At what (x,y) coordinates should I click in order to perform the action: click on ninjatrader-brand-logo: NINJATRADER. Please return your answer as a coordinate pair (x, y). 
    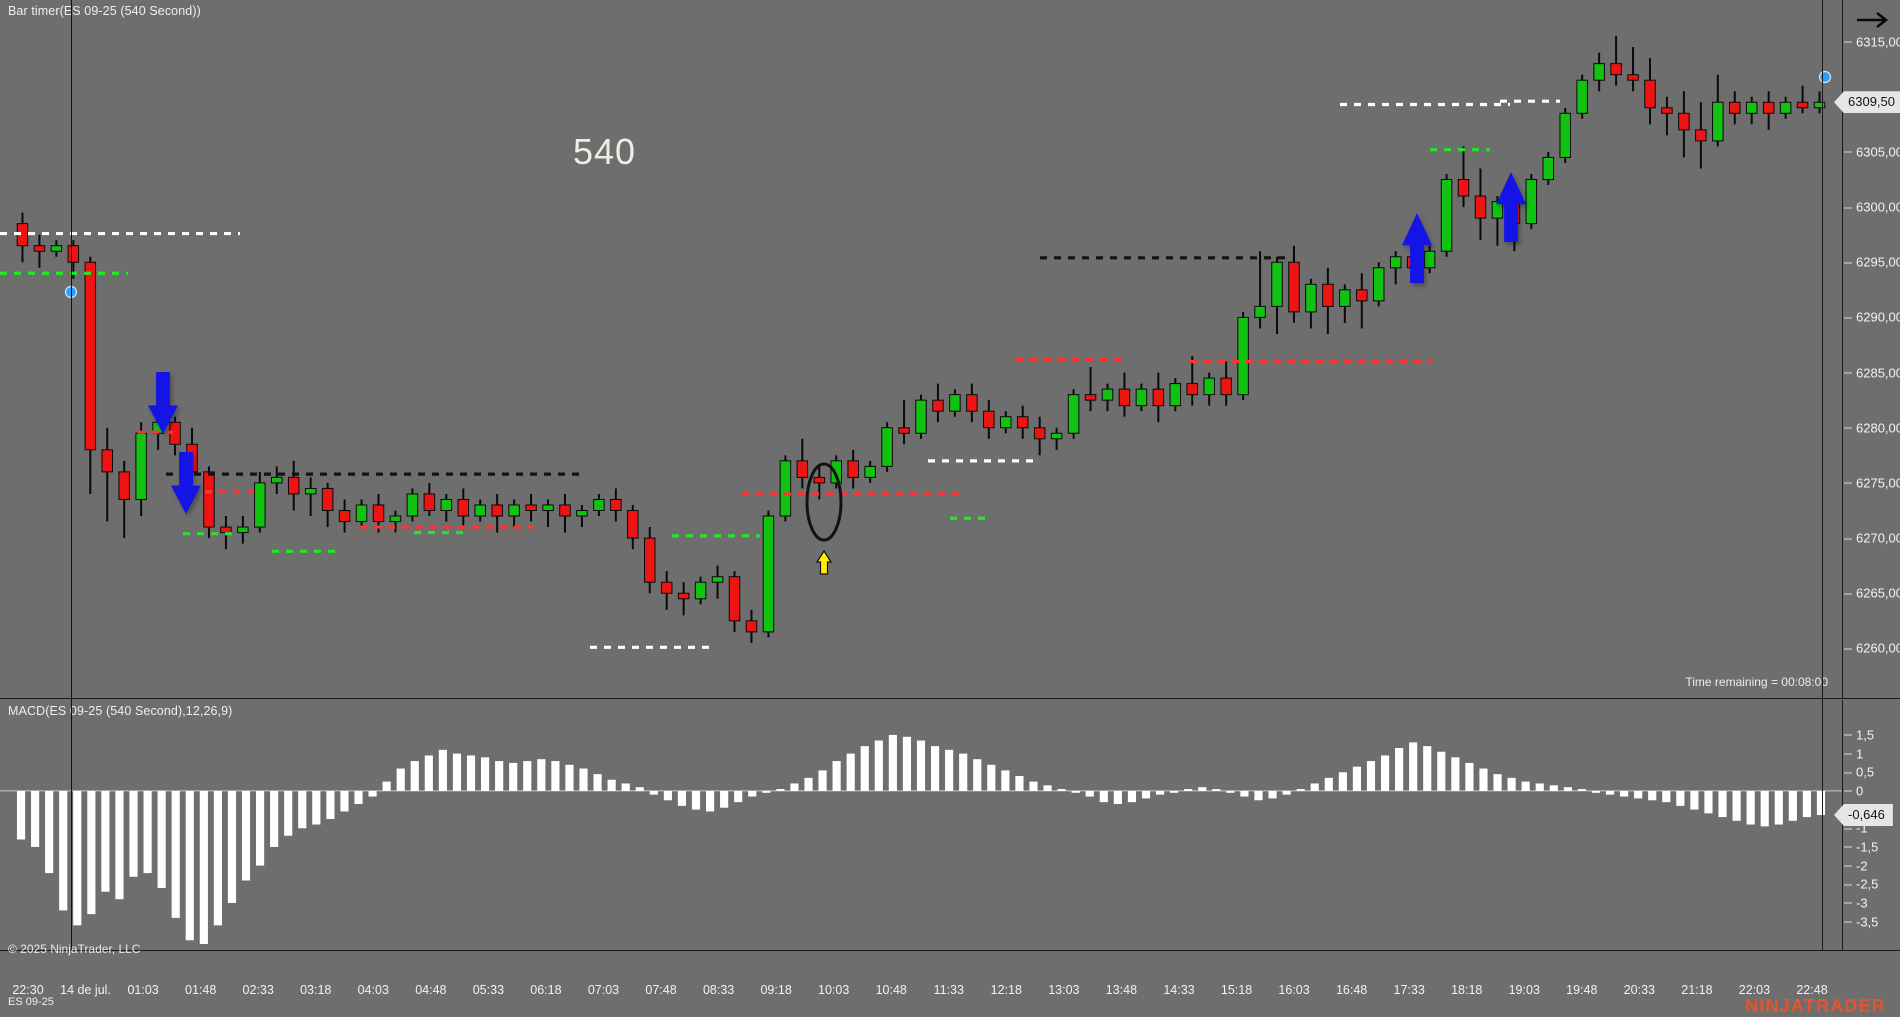
    Looking at the image, I should click on (1815, 1006).